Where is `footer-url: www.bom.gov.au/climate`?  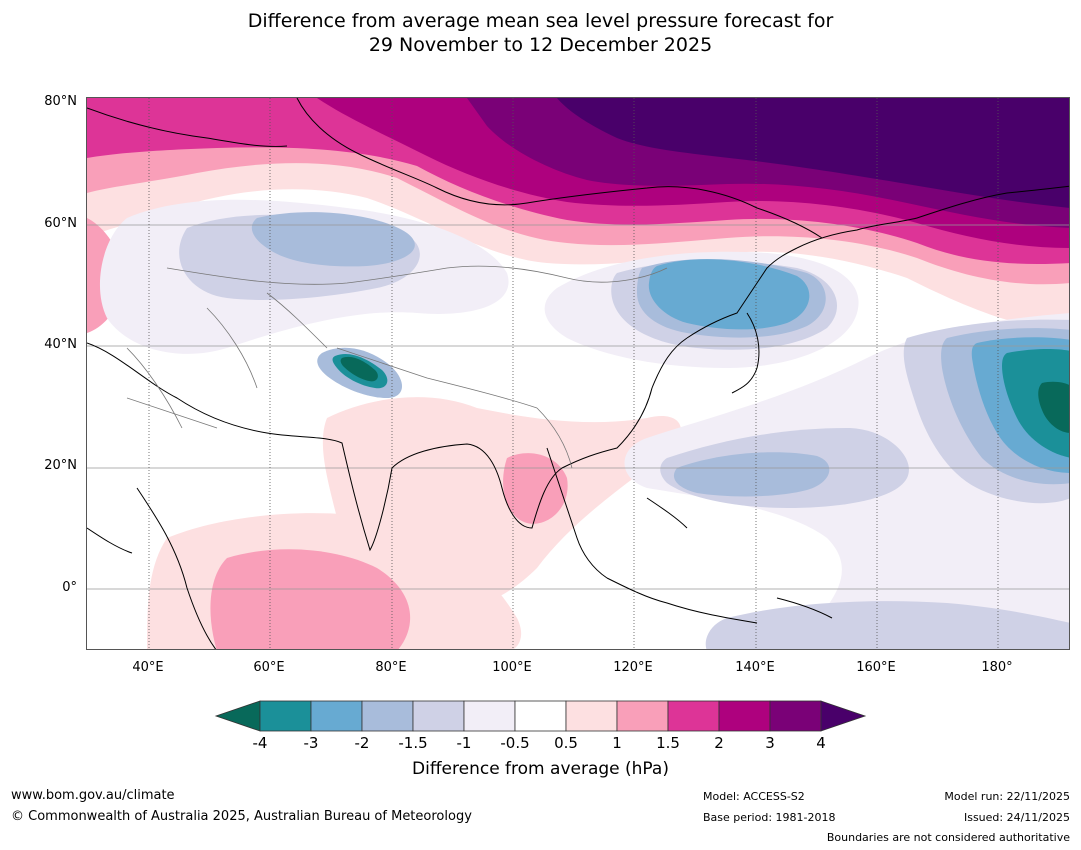
footer-url: www.bom.gov.au/climate is located at coordinates (93, 795).